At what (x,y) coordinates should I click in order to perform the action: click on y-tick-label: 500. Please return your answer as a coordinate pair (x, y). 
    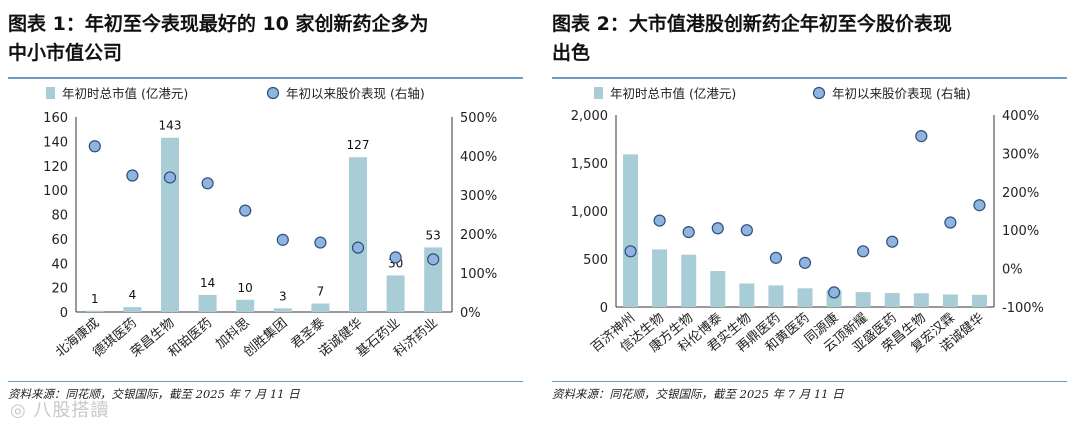
    Looking at the image, I should click on (595, 260).